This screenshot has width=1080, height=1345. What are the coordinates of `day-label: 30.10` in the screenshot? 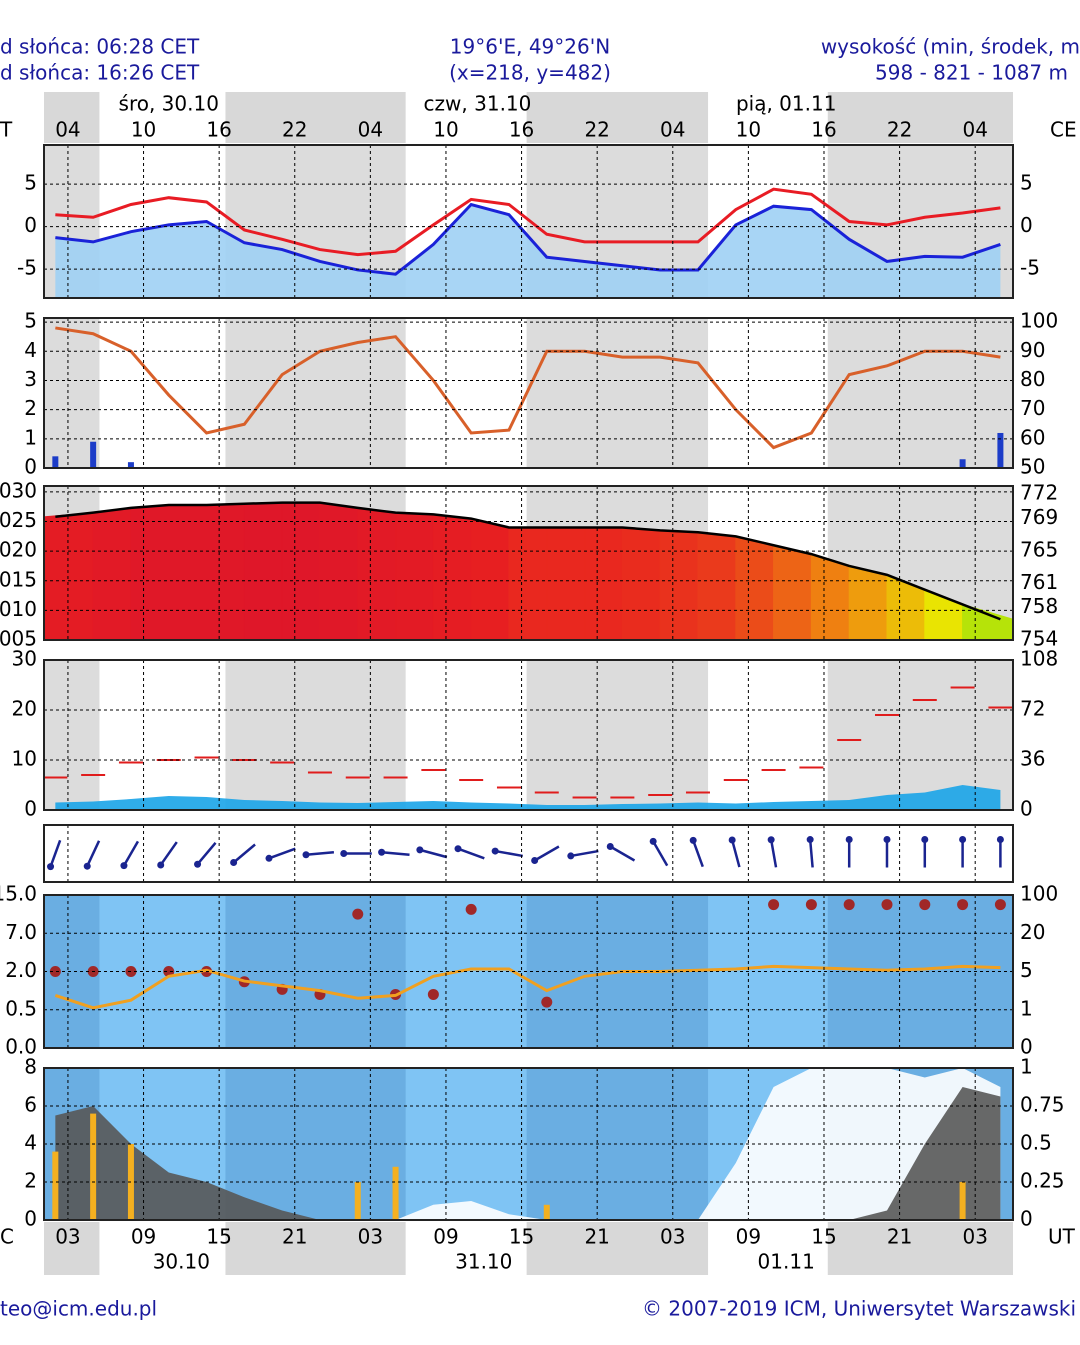 It's located at (181, 1262).